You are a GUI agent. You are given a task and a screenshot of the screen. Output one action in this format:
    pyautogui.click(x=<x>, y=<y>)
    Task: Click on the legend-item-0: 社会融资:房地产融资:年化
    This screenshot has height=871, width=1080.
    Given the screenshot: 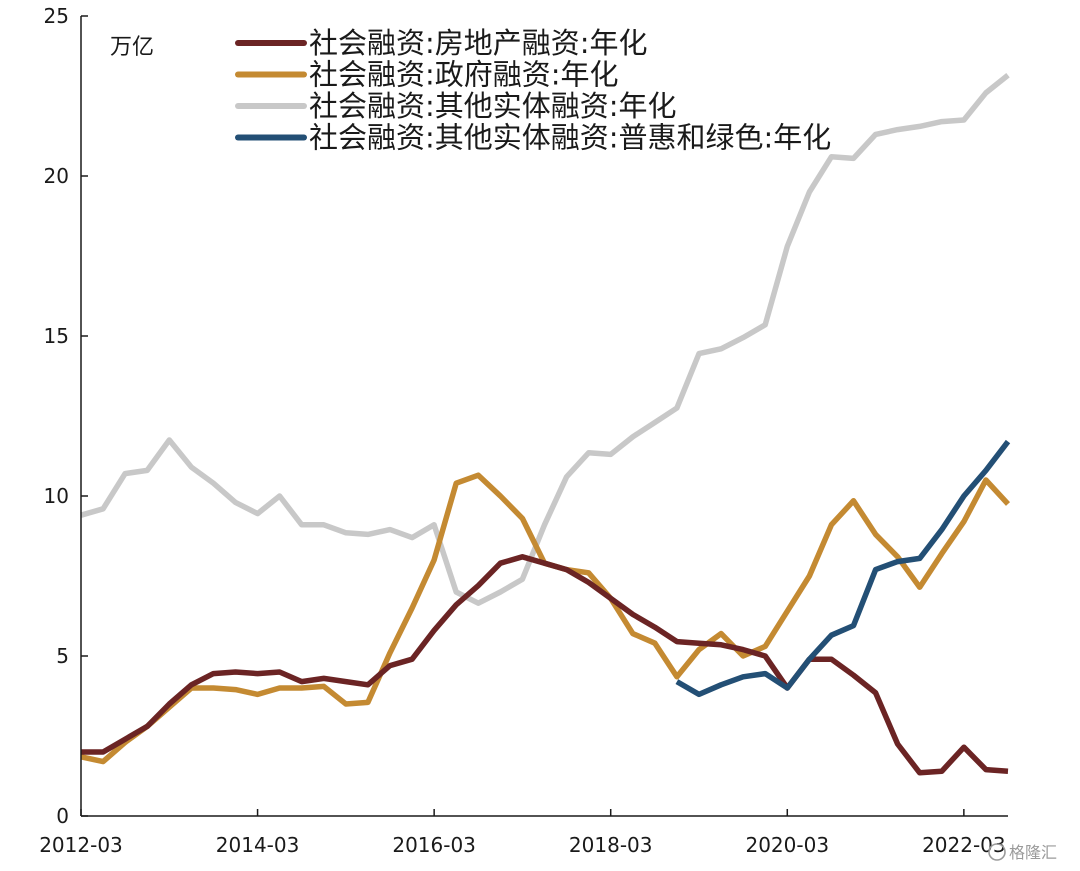 What is the action you would take?
    pyautogui.click(x=441, y=43)
    